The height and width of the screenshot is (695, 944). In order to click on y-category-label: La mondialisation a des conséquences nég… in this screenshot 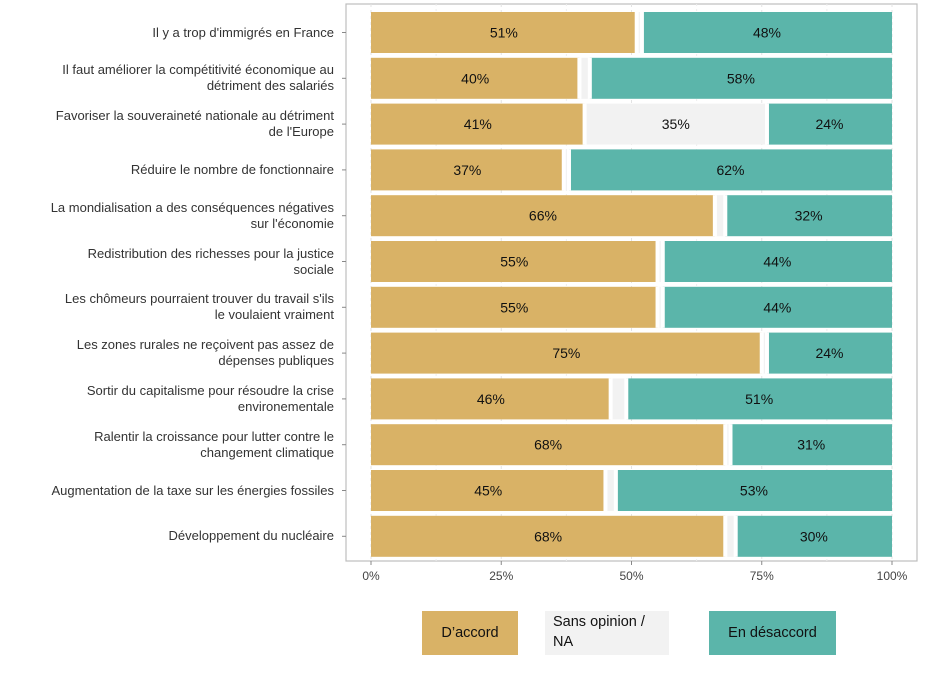, I will do `click(192, 215)`.